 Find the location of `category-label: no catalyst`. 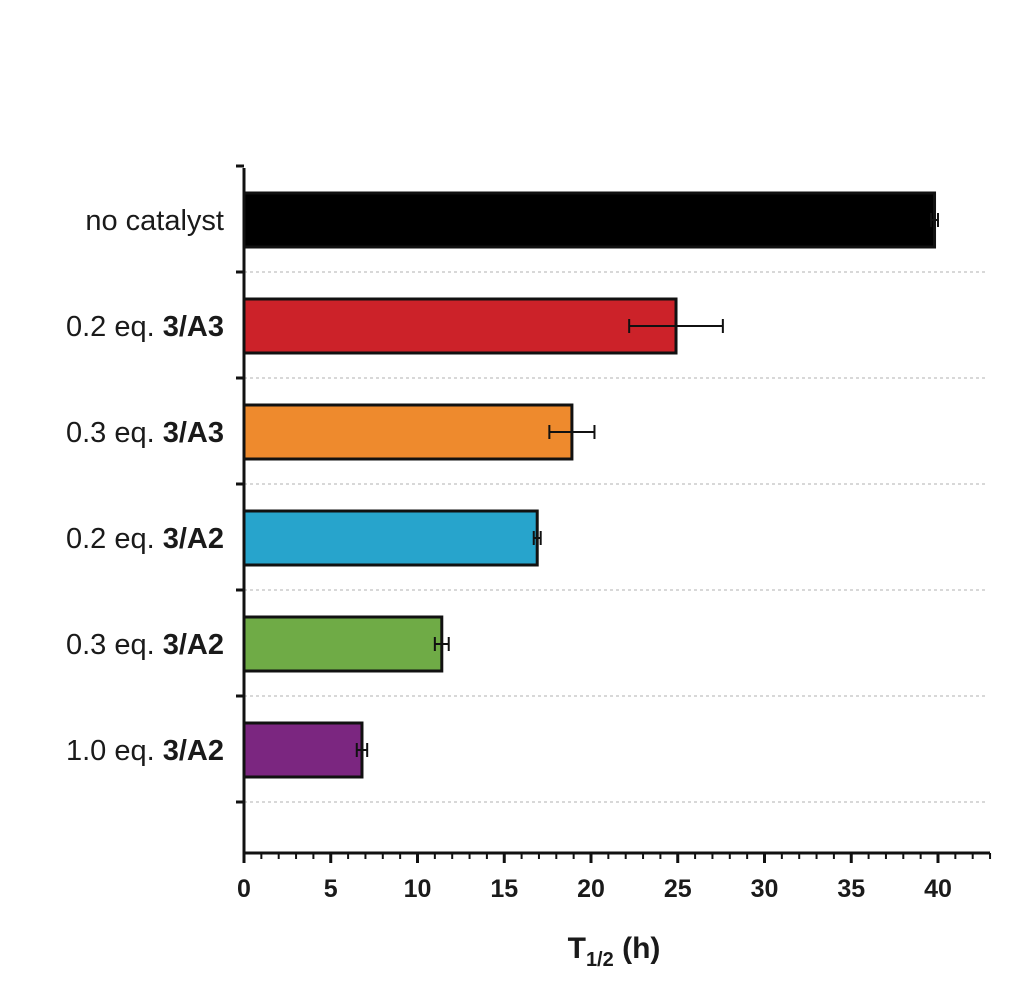

category-label: no catalyst is located at coordinates (154, 221).